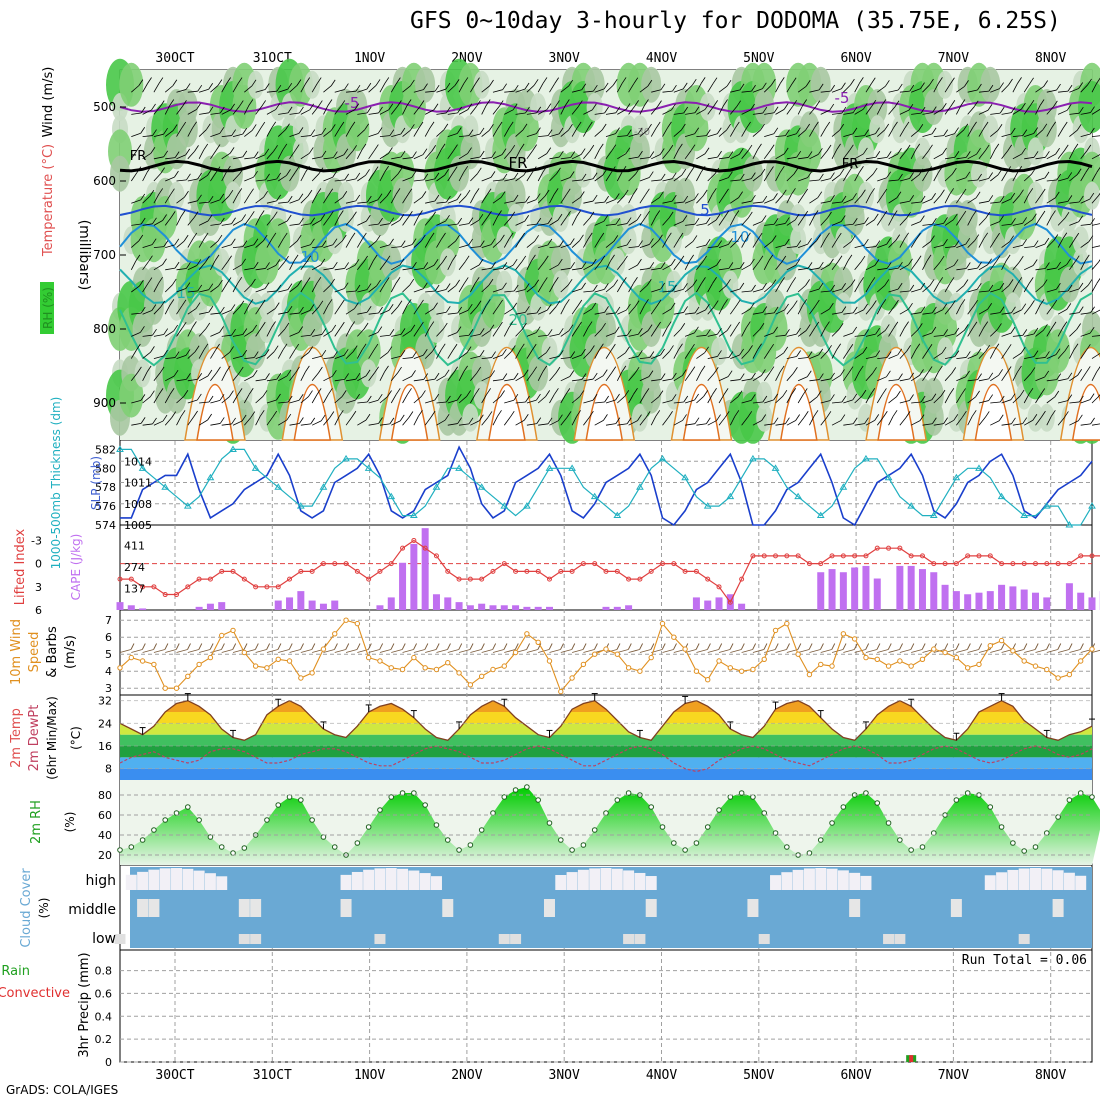 The height and width of the screenshot is (1100, 1100). What do you see at coordinates (233, 173) in the screenshot?
I see `rh-blotch` at bounding box center [233, 173].